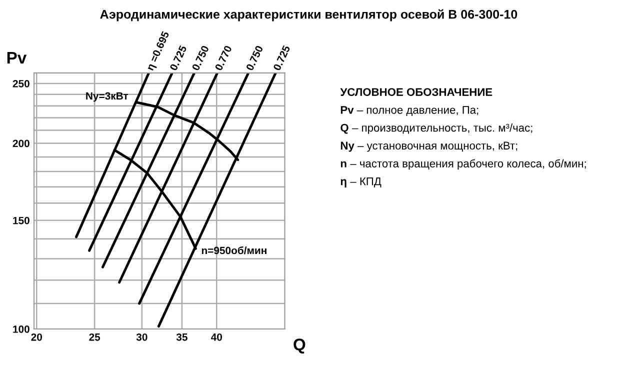 The height and width of the screenshot is (372, 630). Describe the element at coordinates (142, 337) in the screenshot. I see `x-tick-label: 30` at that location.